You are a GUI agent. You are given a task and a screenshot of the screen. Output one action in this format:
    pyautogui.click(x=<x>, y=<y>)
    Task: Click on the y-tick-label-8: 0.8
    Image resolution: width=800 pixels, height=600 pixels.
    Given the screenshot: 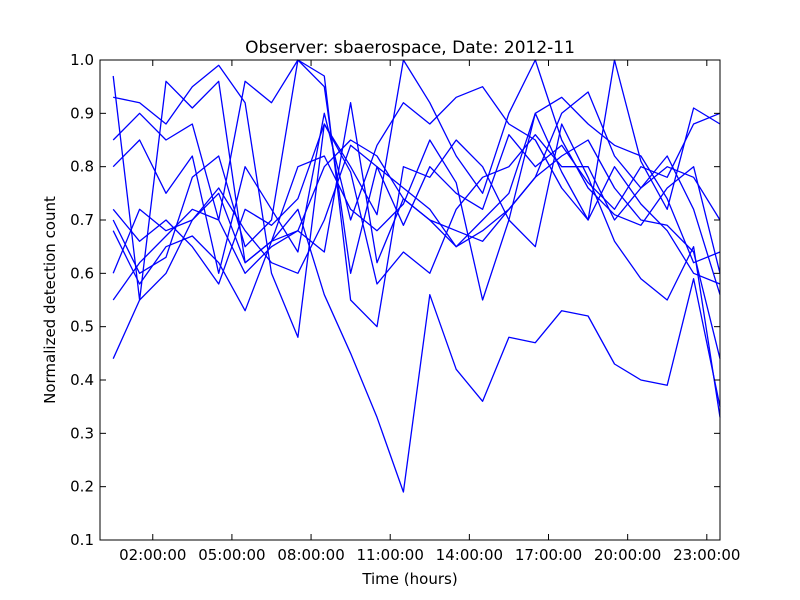 What is the action you would take?
    pyautogui.click(x=82, y=167)
    